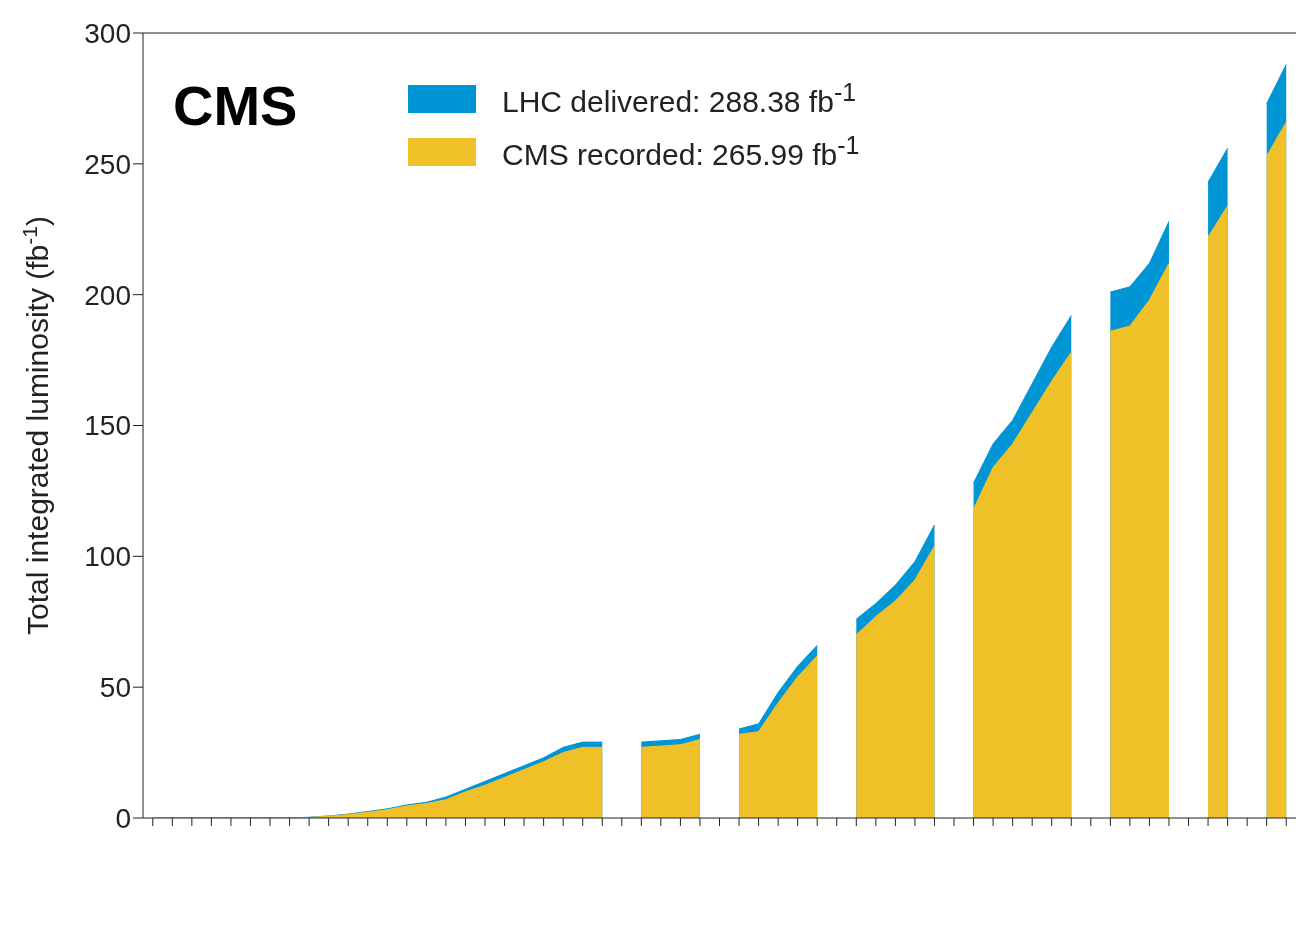 The height and width of the screenshot is (934, 1316). What do you see at coordinates (107, 426) in the screenshot?
I see `y-tick-label: 150` at bounding box center [107, 426].